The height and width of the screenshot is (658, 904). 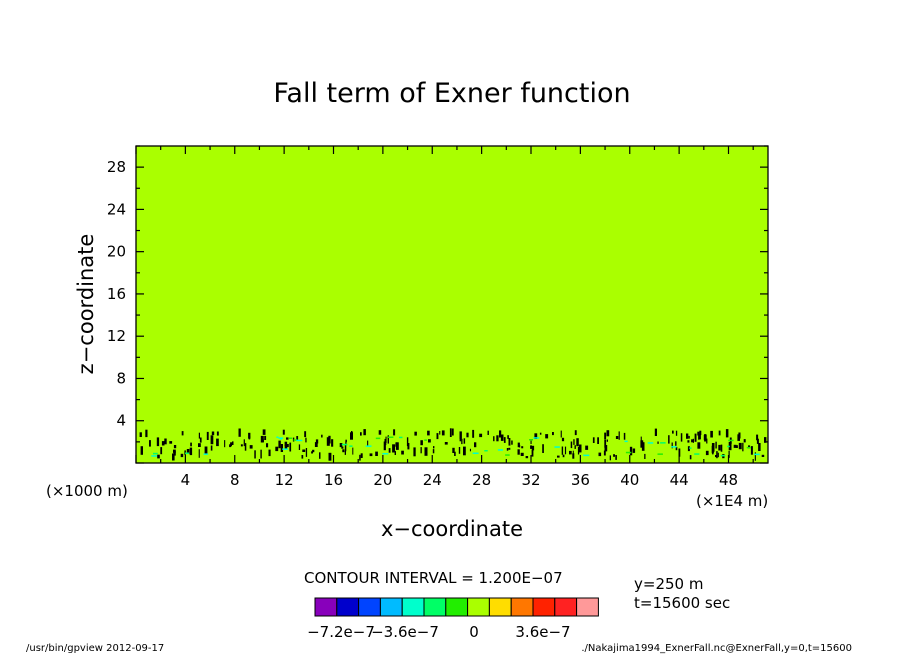 I want to click on annotation-t: t=15600 sec, so click(x=682, y=603).